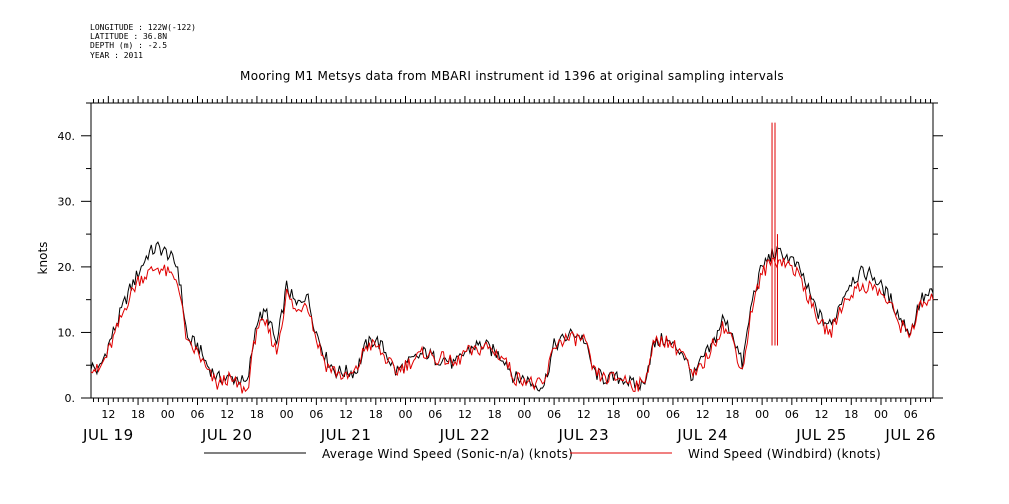 This screenshot has height=504, width=1009. I want to click on x-day-label: JUL 21, so click(346, 435).